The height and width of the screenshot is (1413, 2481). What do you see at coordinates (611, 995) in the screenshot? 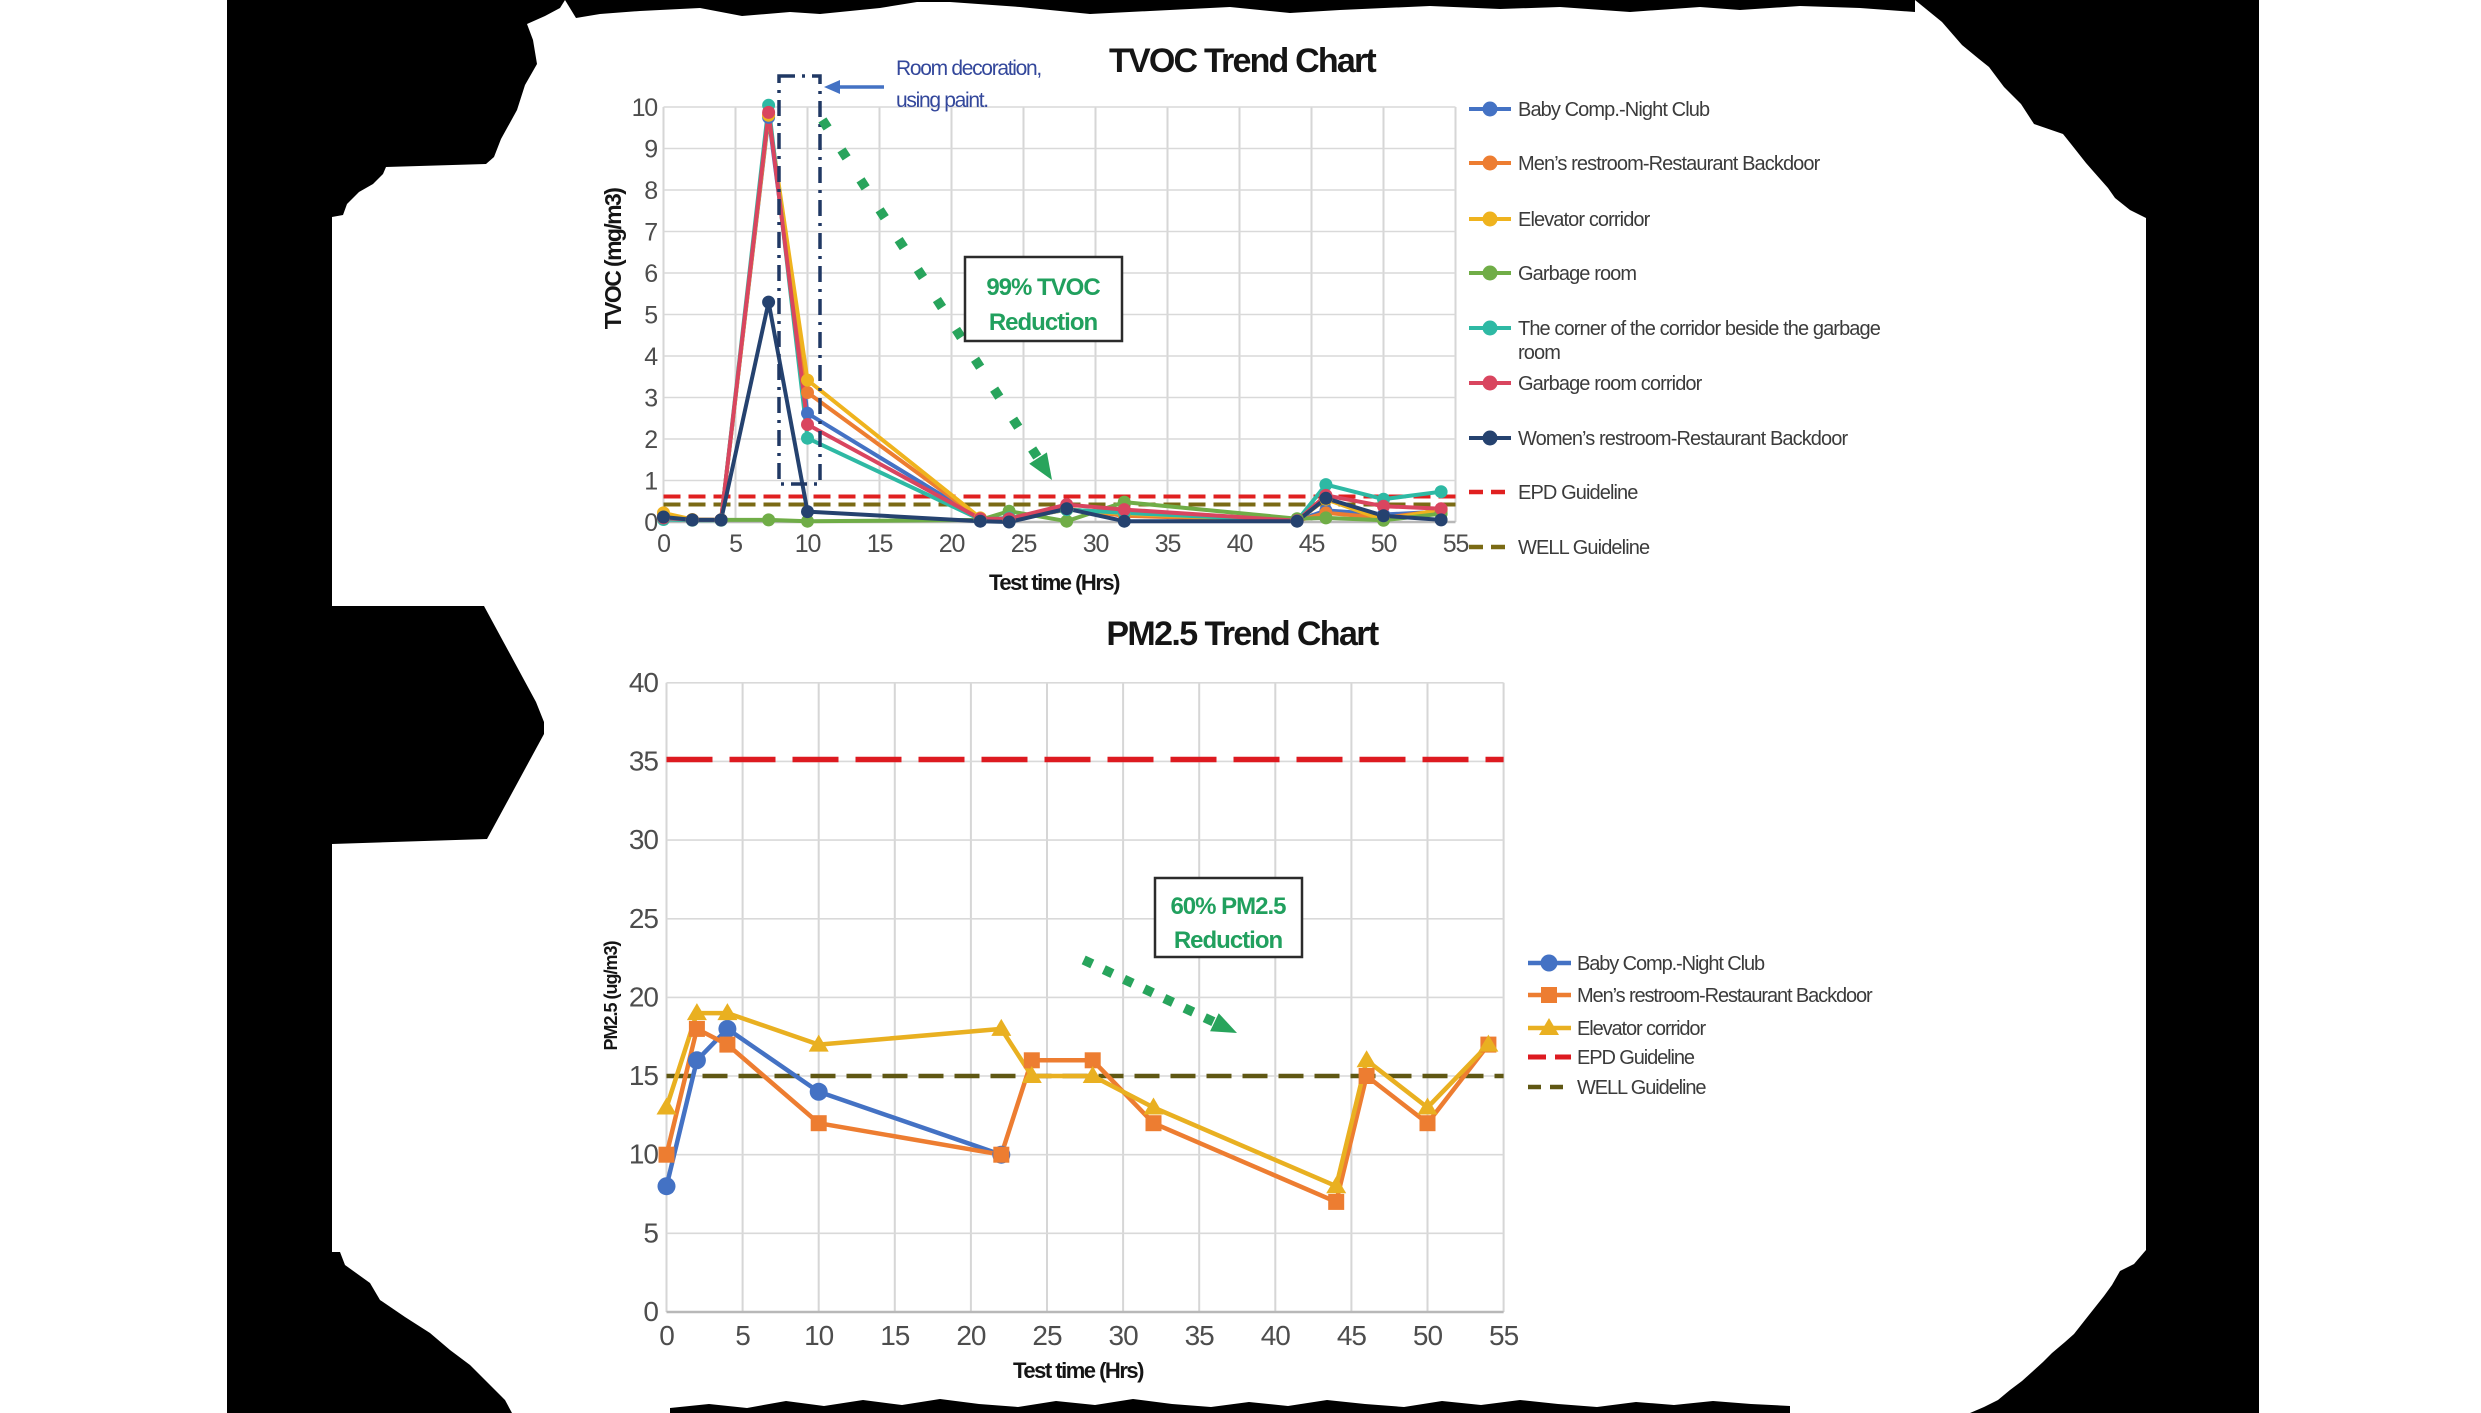
I see `svg-text: PM2.5 (ug/m3)` at bounding box center [611, 995].